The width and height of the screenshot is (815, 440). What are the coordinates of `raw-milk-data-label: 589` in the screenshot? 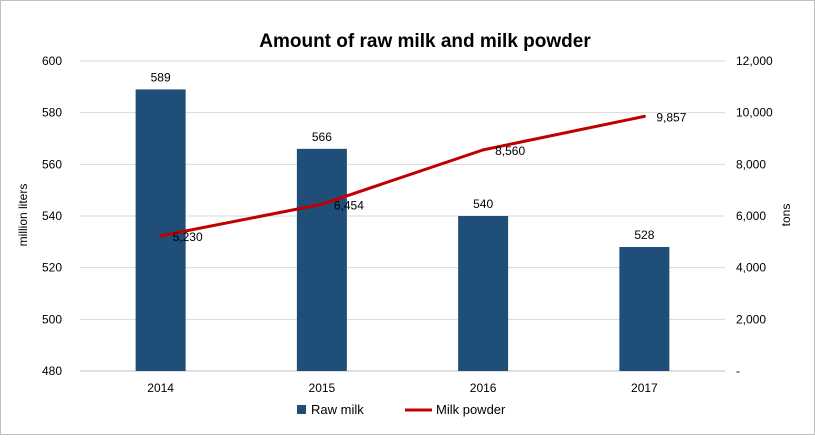 It's located at (161, 77).